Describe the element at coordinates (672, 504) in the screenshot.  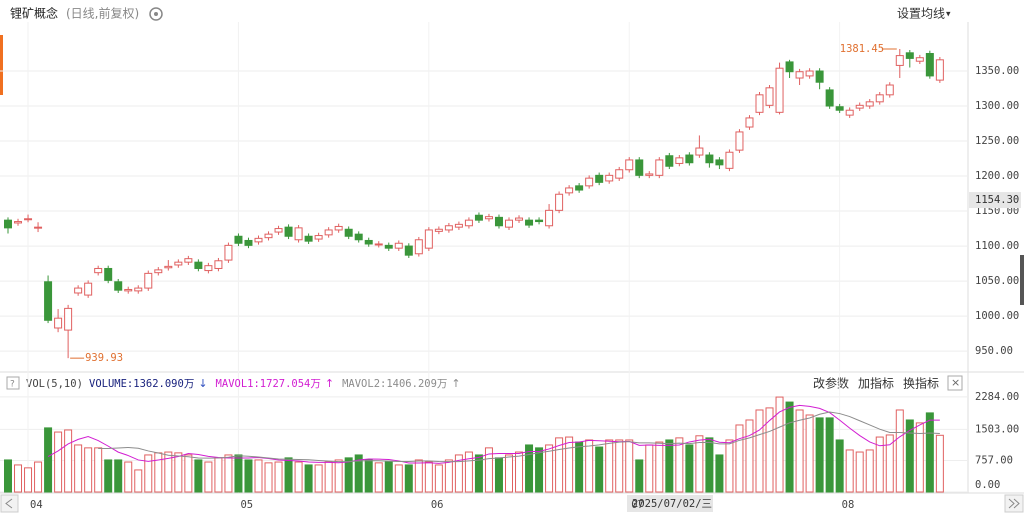
I see `crosshair-date: 2025/07/02/三` at that location.